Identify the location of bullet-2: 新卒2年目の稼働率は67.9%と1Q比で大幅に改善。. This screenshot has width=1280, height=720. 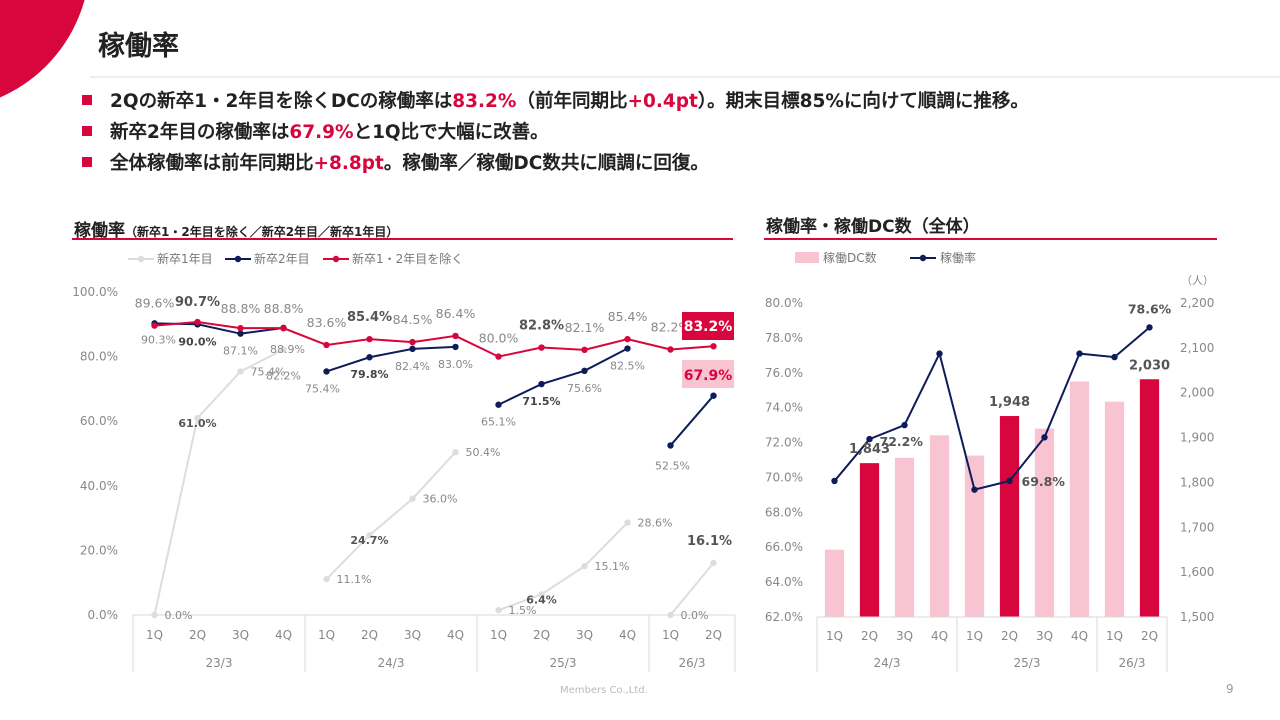
(555, 132).